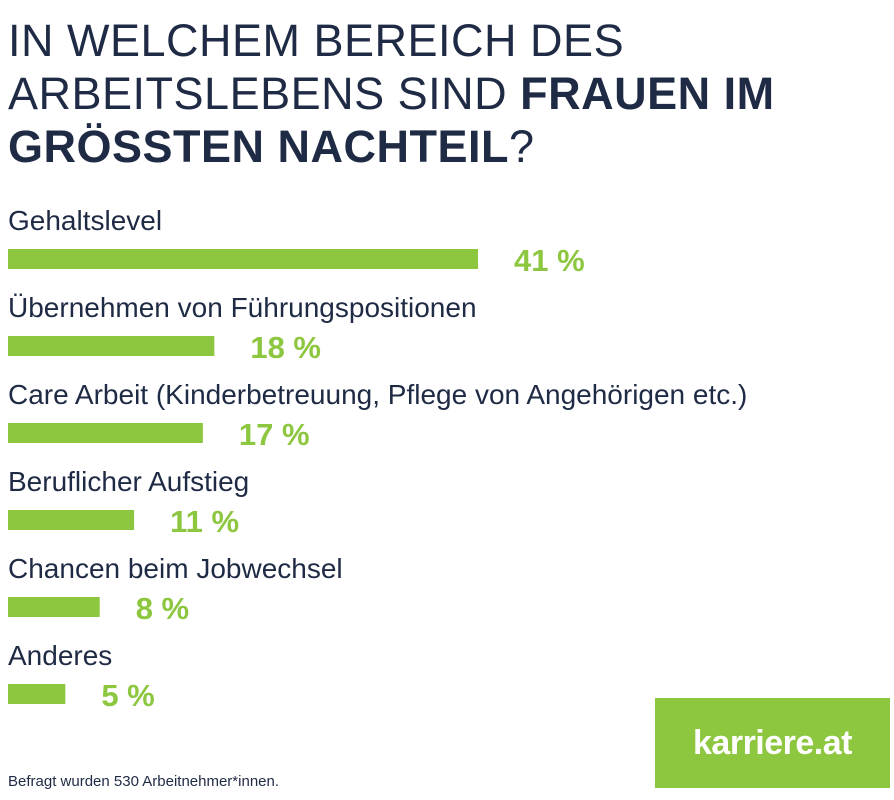  I want to click on value-label: 18 %, so click(285, 347).